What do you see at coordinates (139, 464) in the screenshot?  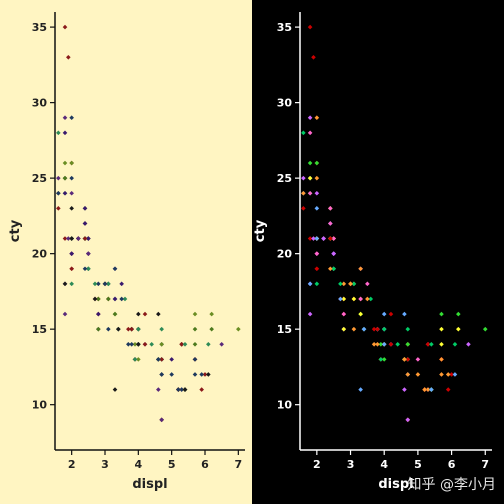 I see `x-tick-label: 4` at bounding box center [139, 464].